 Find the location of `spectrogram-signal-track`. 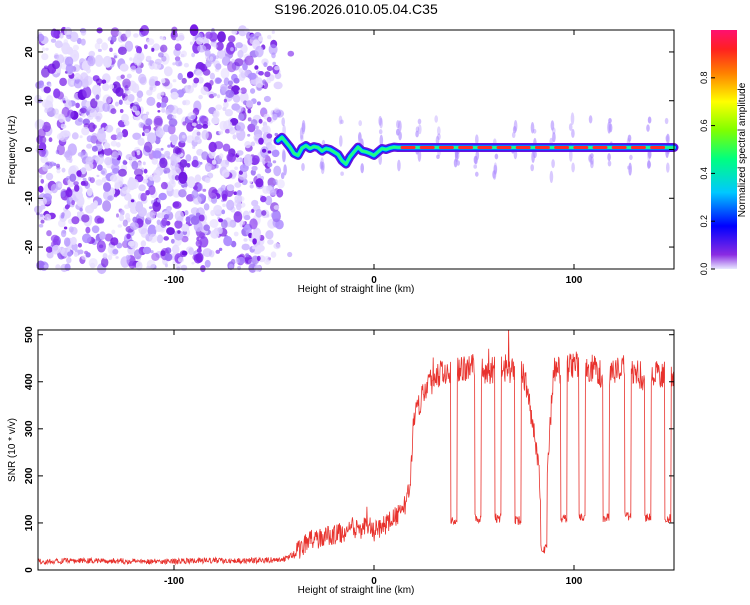

spectrogram-signal-track is located at coordinates (476, 150).